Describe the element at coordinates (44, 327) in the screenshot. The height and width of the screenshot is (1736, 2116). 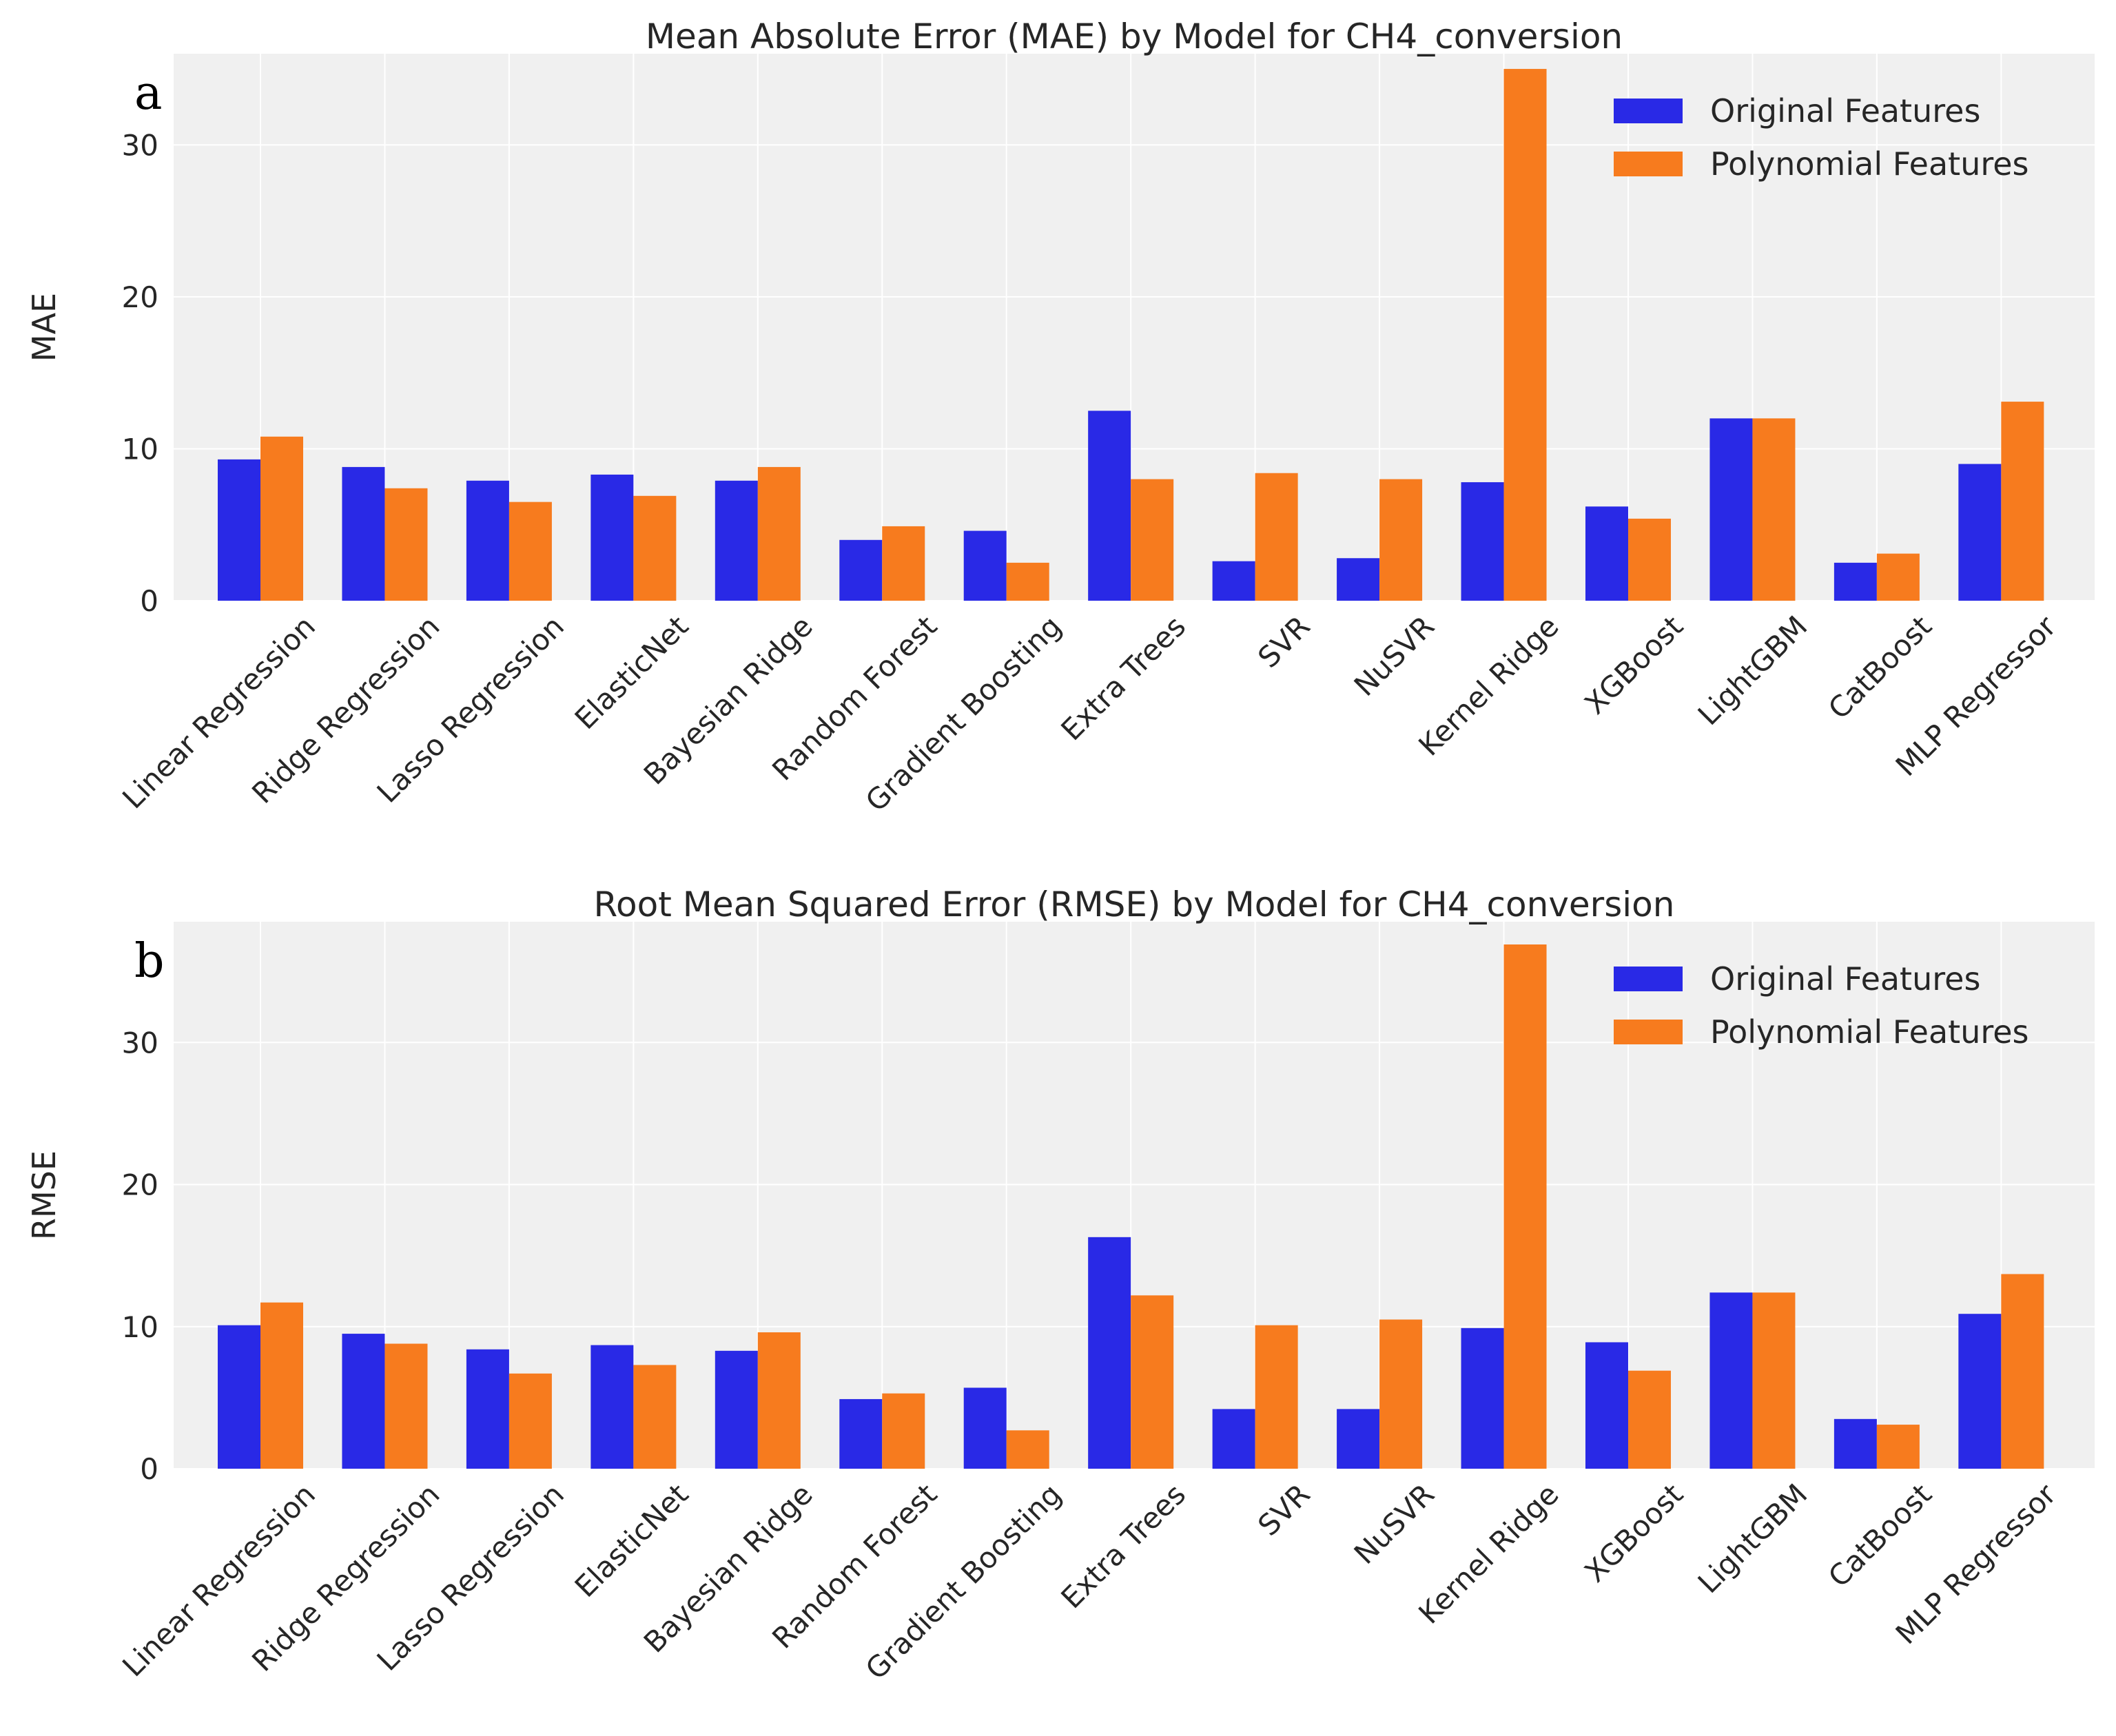
I see `y-axis-label: MAE` at that location.